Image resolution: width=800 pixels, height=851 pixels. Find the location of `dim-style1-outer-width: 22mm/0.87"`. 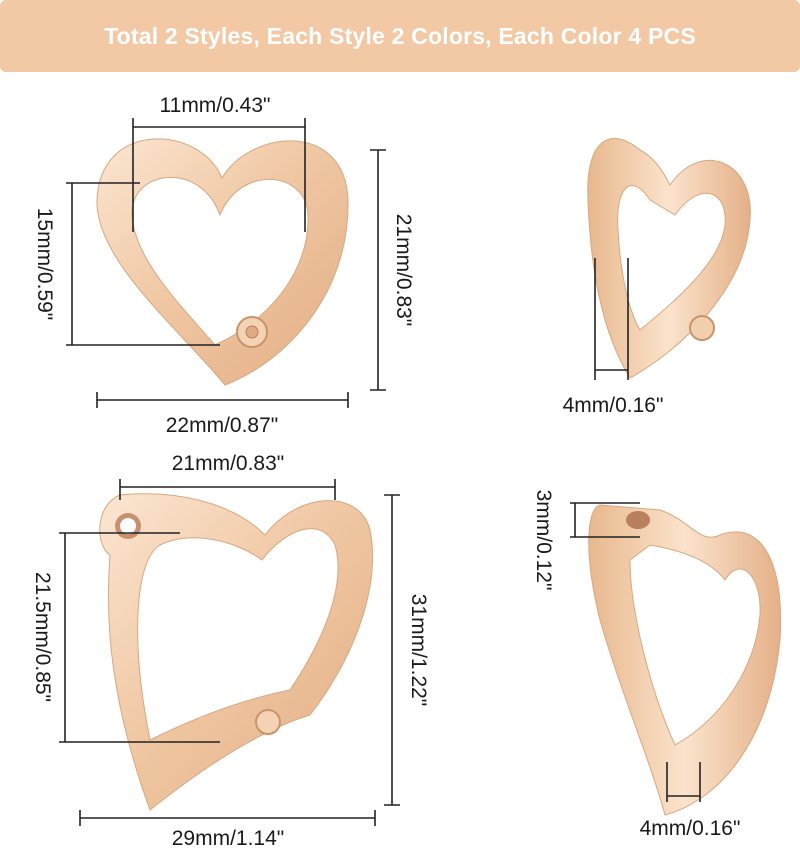

dim-style1-outer-width: 22mm/0.87" is located at coordinates (222, 414).